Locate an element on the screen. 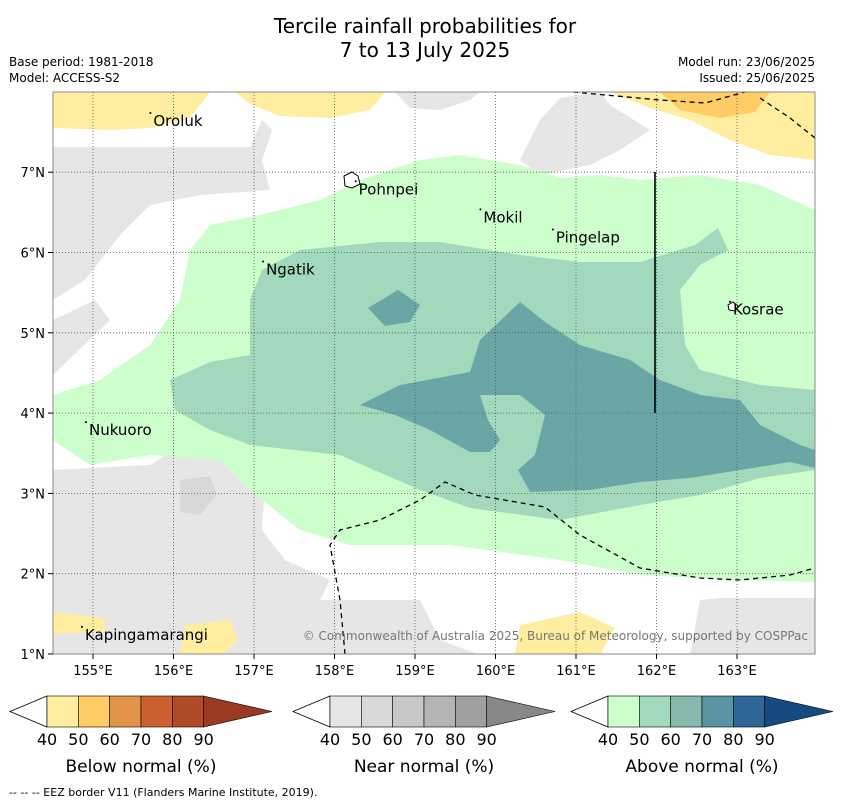 The image size is (850, 804). colorbar-title: Above normal (%) is located at coordinates (701, 767).